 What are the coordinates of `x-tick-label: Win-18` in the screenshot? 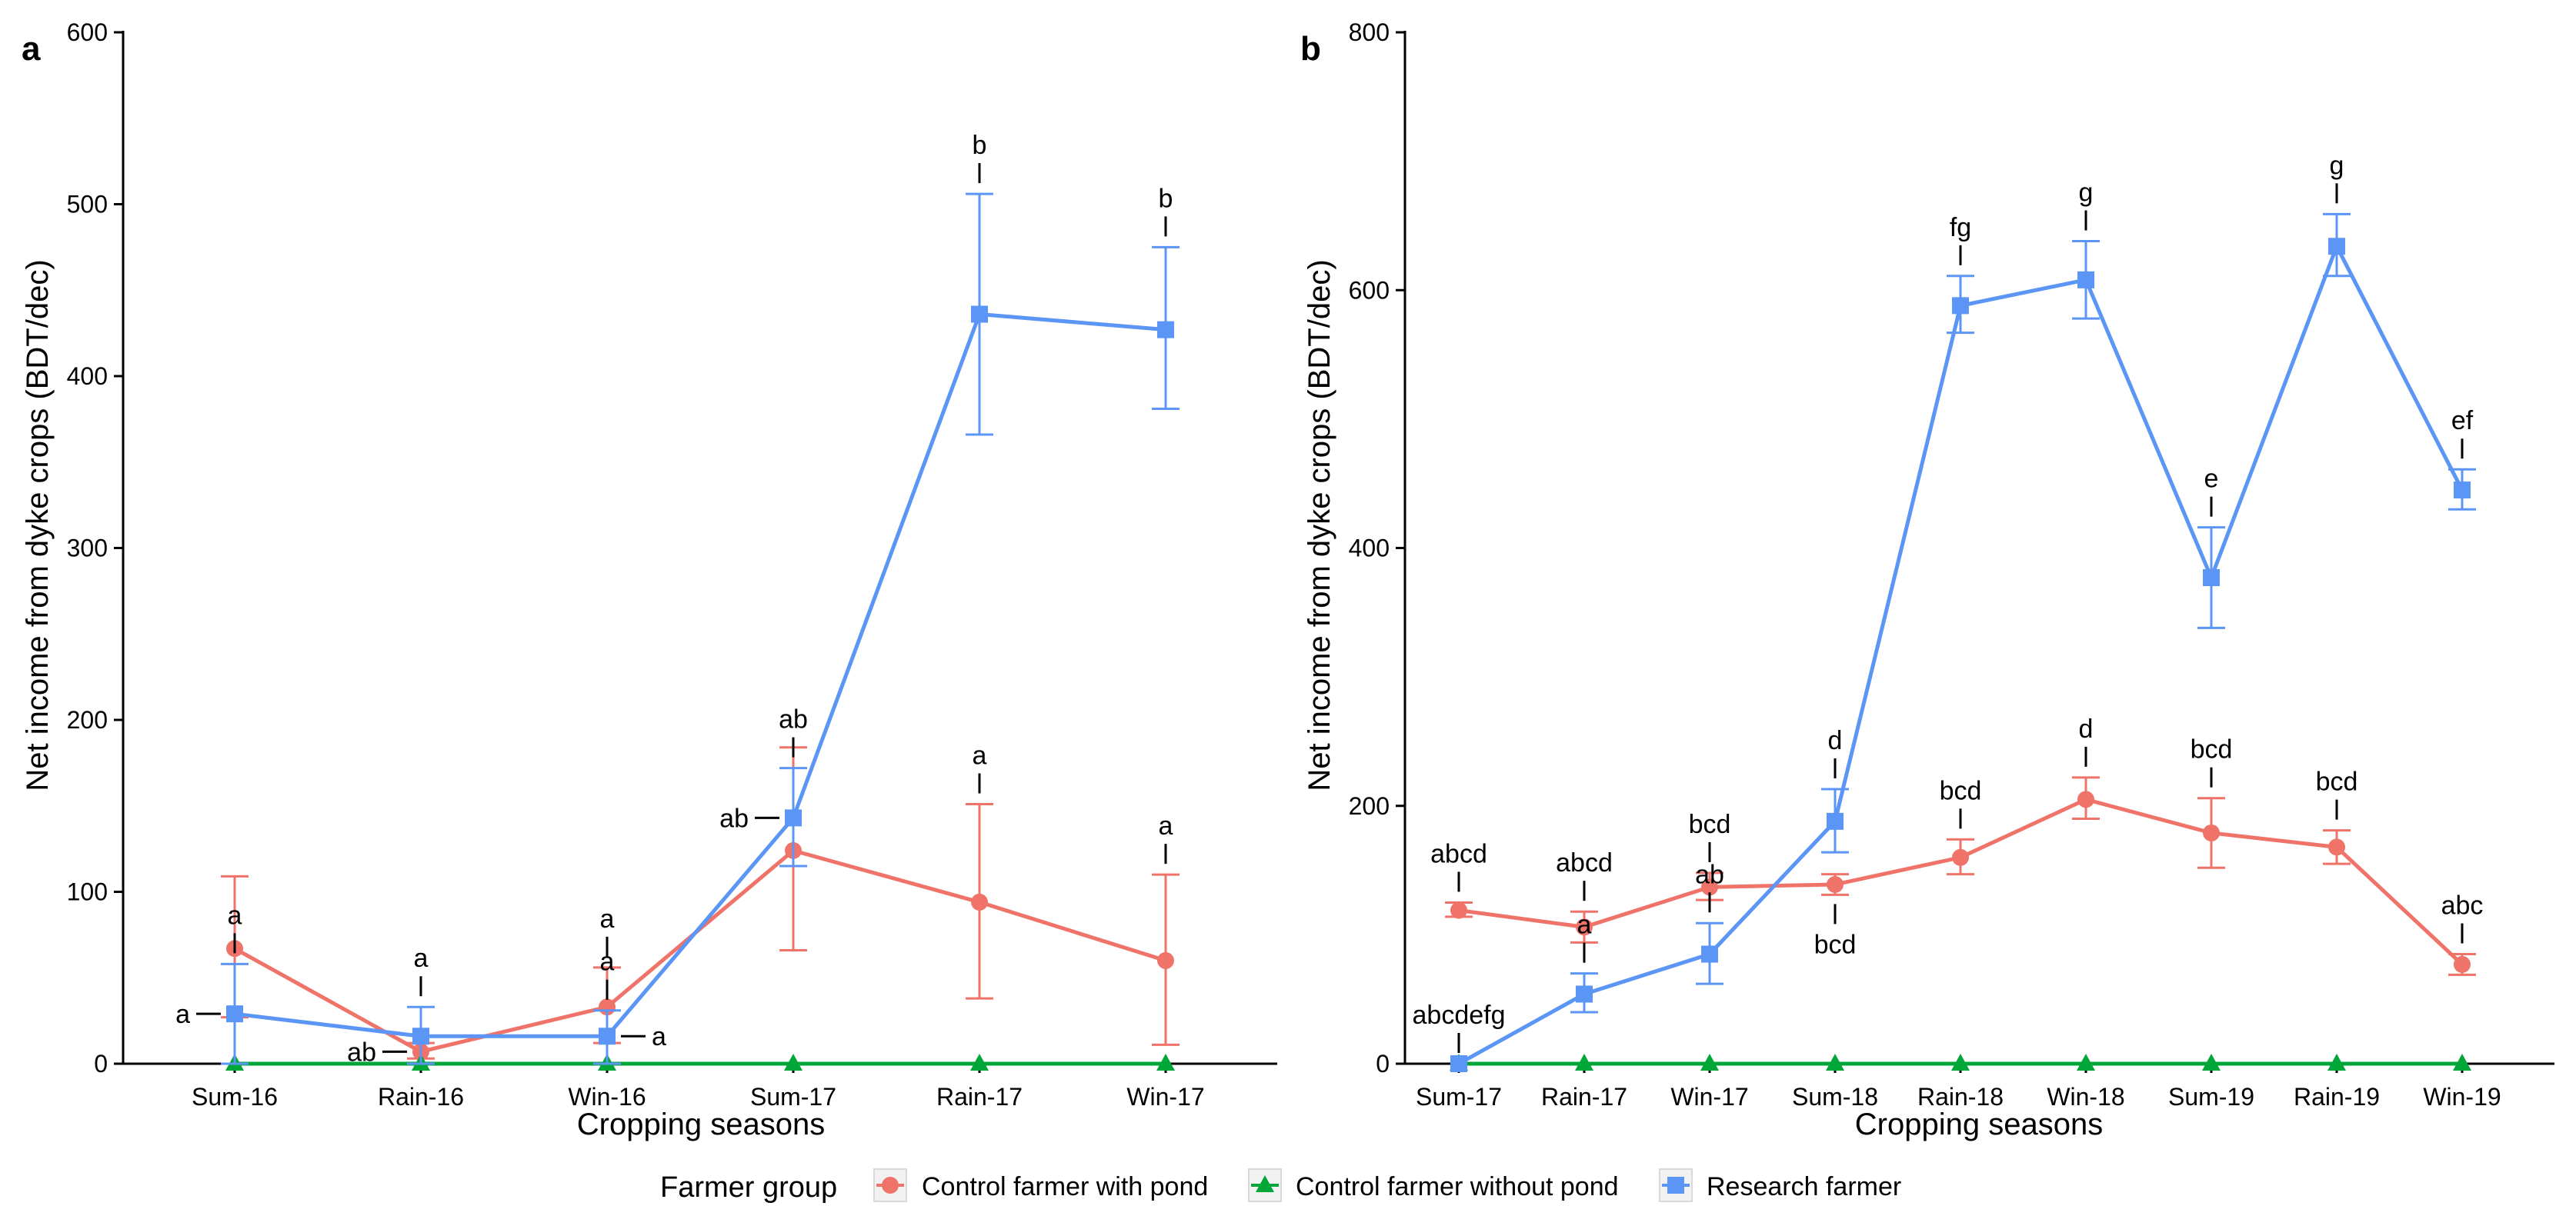 It's located at (2085, 1097).